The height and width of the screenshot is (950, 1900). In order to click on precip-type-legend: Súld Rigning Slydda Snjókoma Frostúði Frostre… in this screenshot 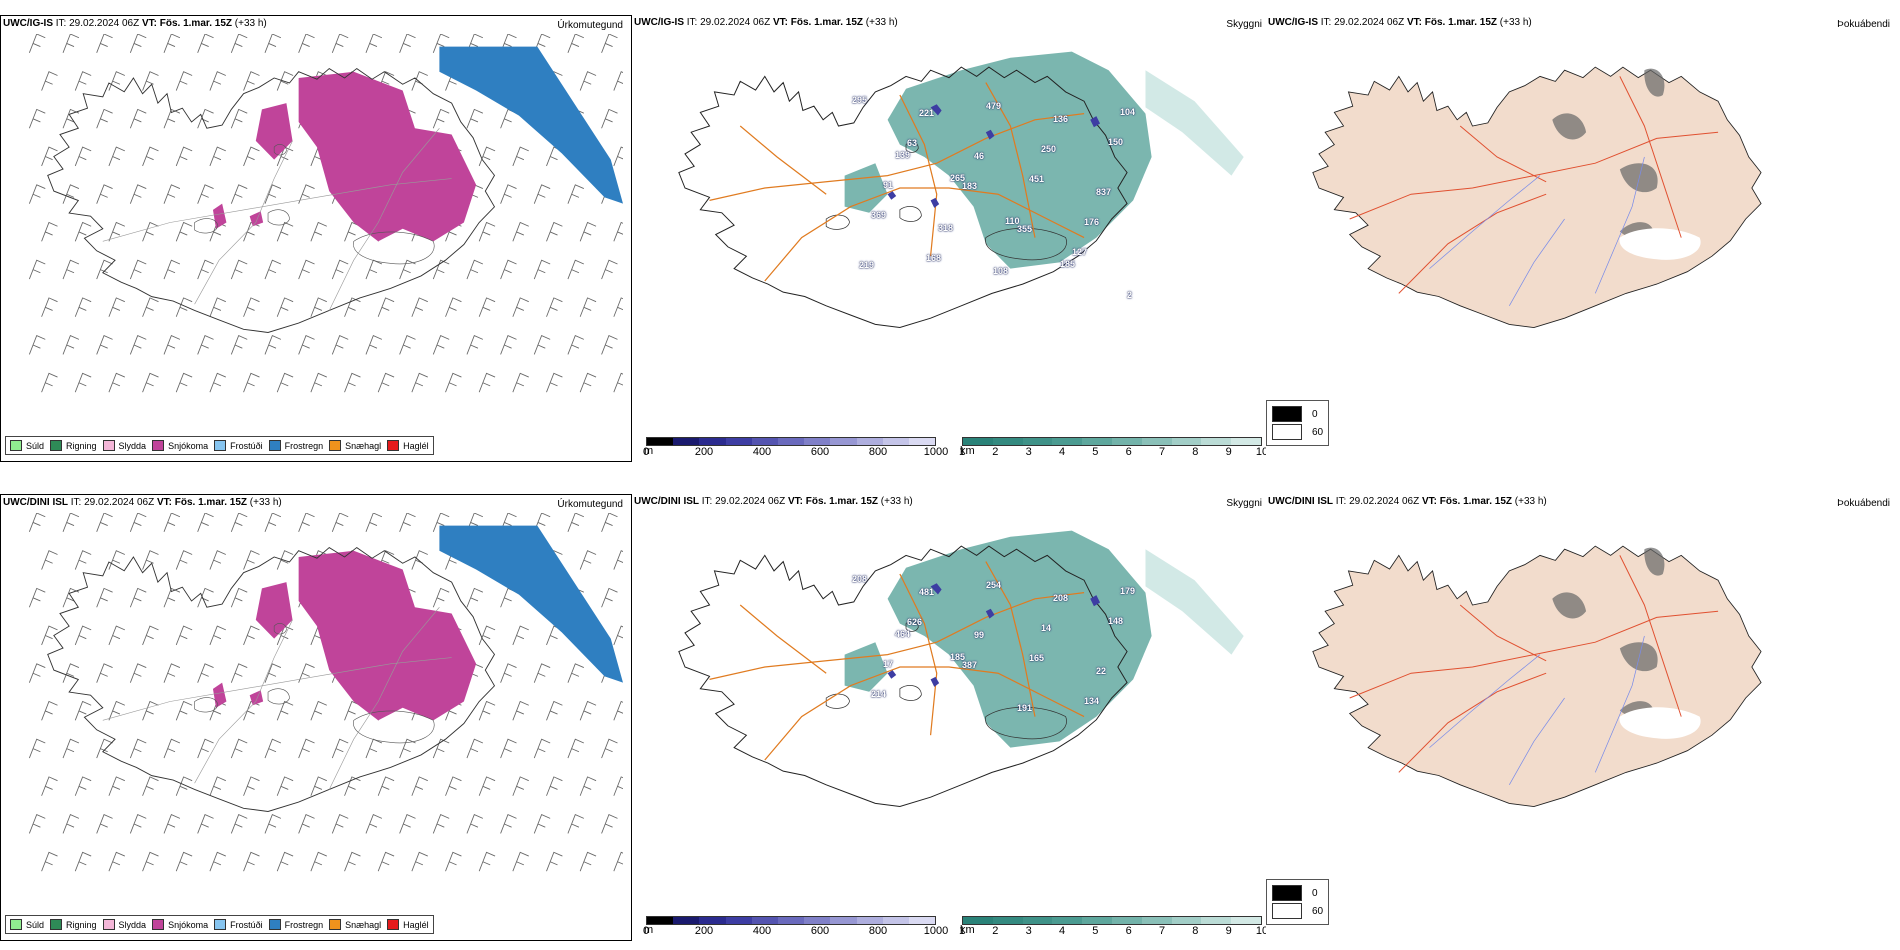, I will do `click(219, 924)`.